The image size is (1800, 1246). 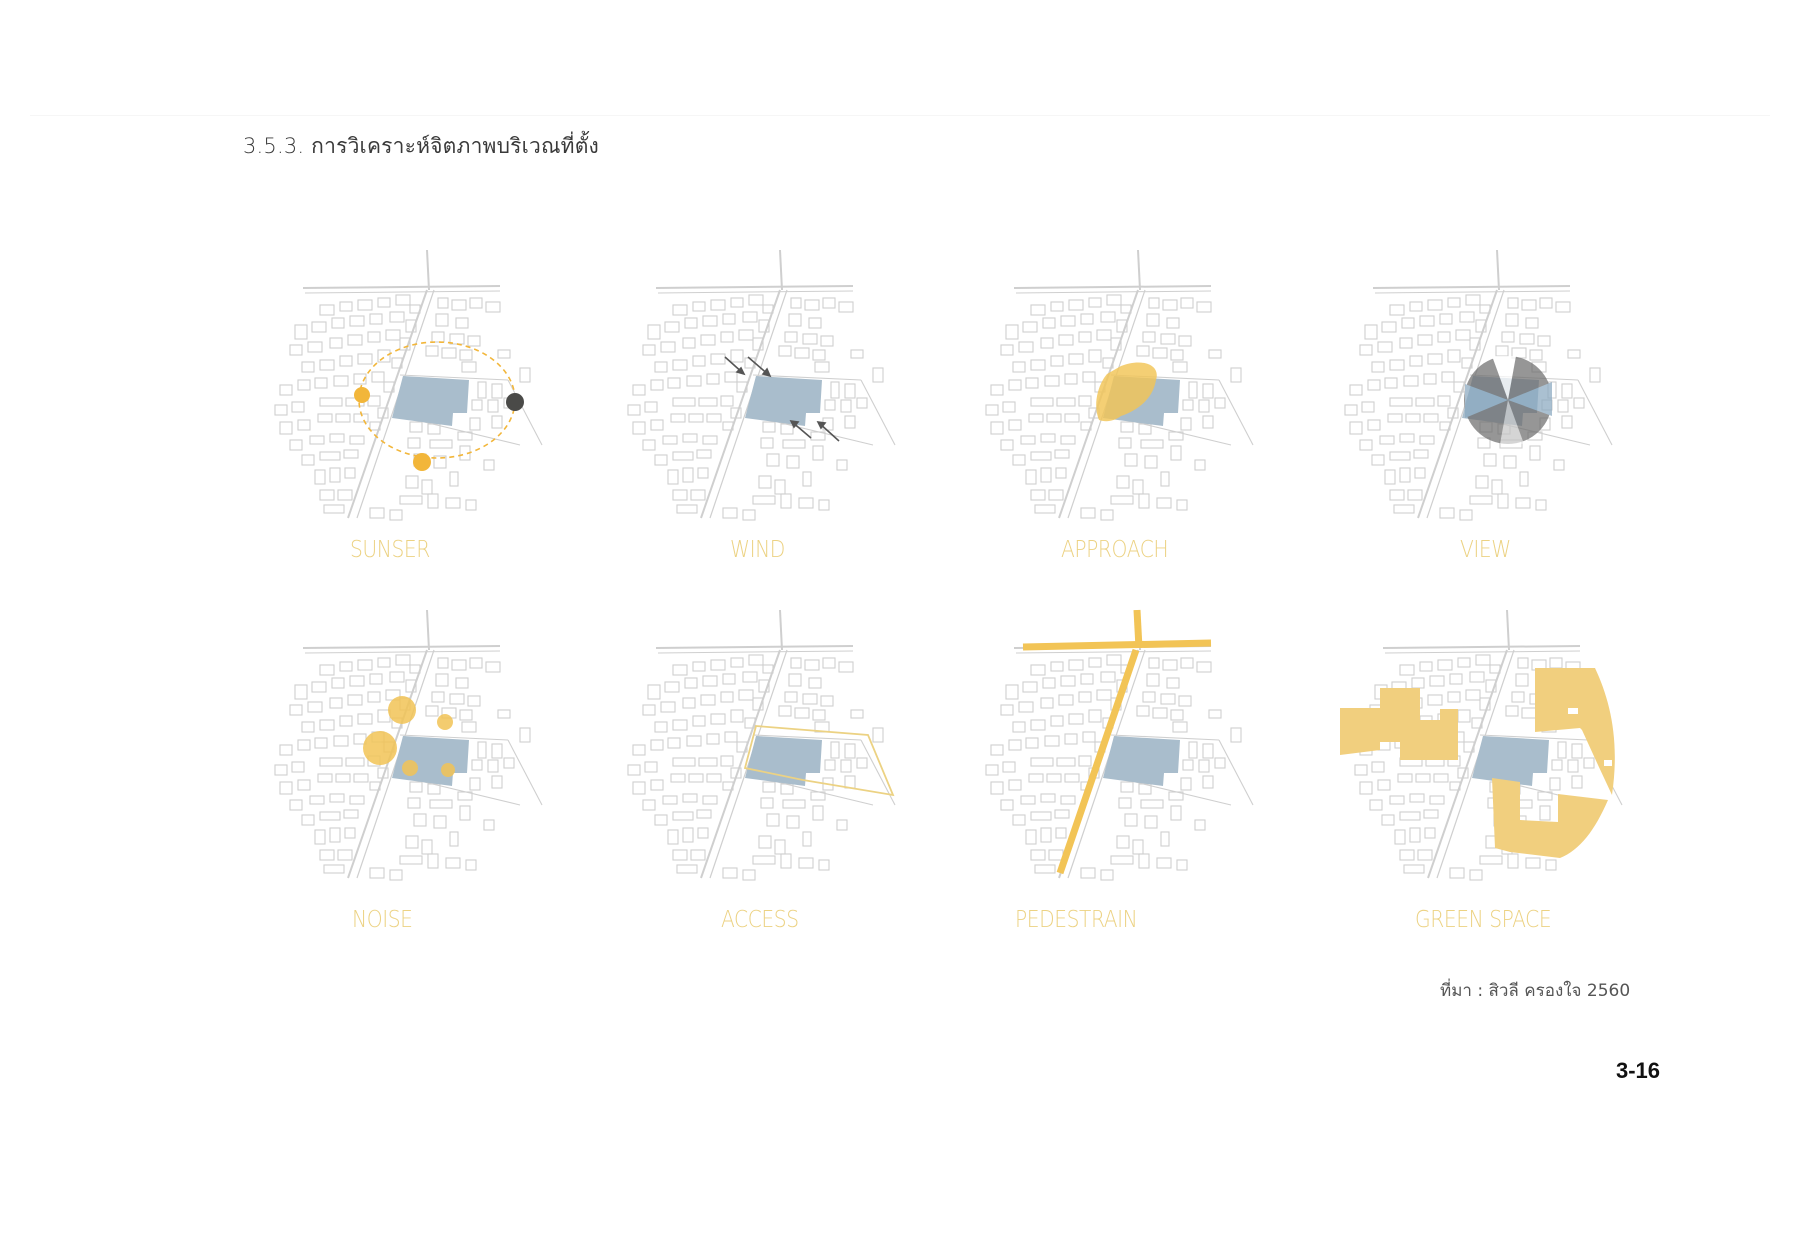 I want to click on view-map, so click(x=1480, y=400).